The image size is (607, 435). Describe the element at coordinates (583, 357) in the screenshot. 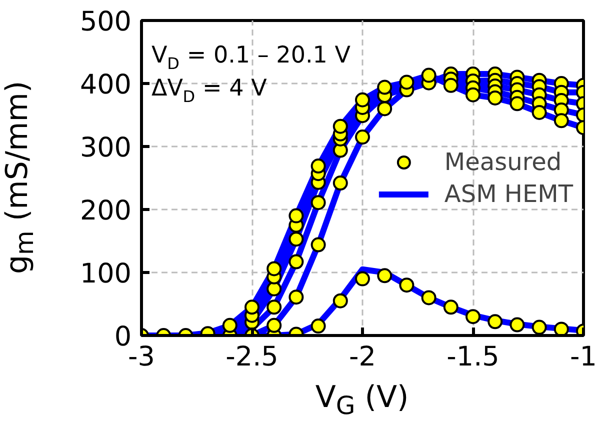

I see `x-tick-label: -1` at that location.